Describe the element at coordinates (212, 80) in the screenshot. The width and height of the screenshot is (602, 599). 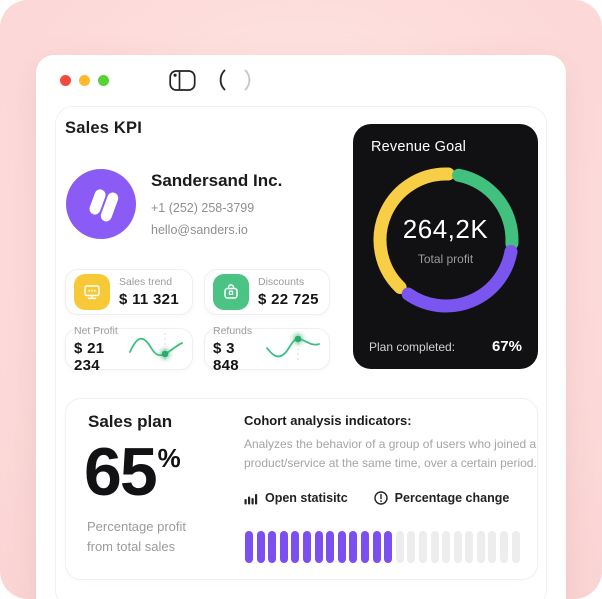
I see `browser-nav` at that location.